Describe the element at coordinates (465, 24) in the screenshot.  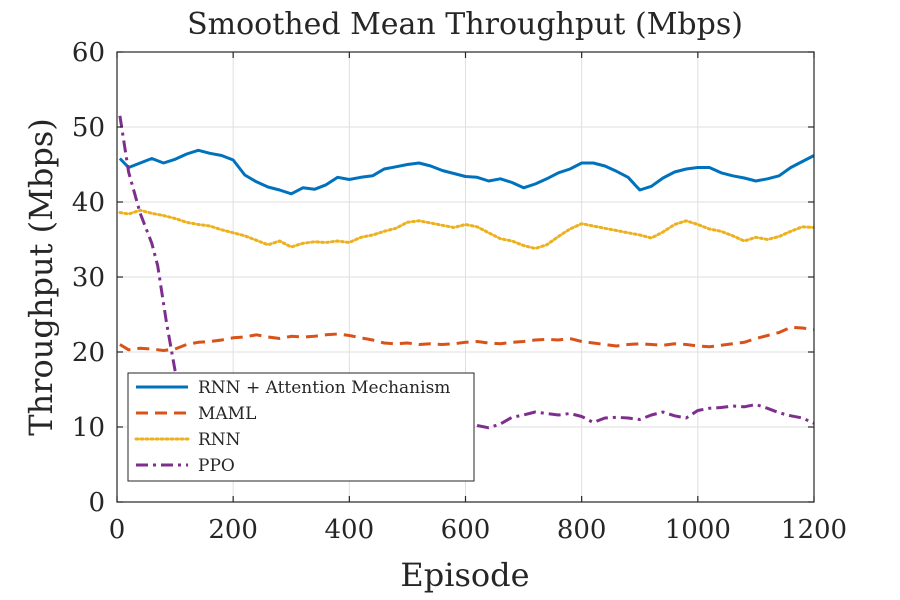
I see `chart-title: Smoothed Mean Throughput (Mbps)` at that location.